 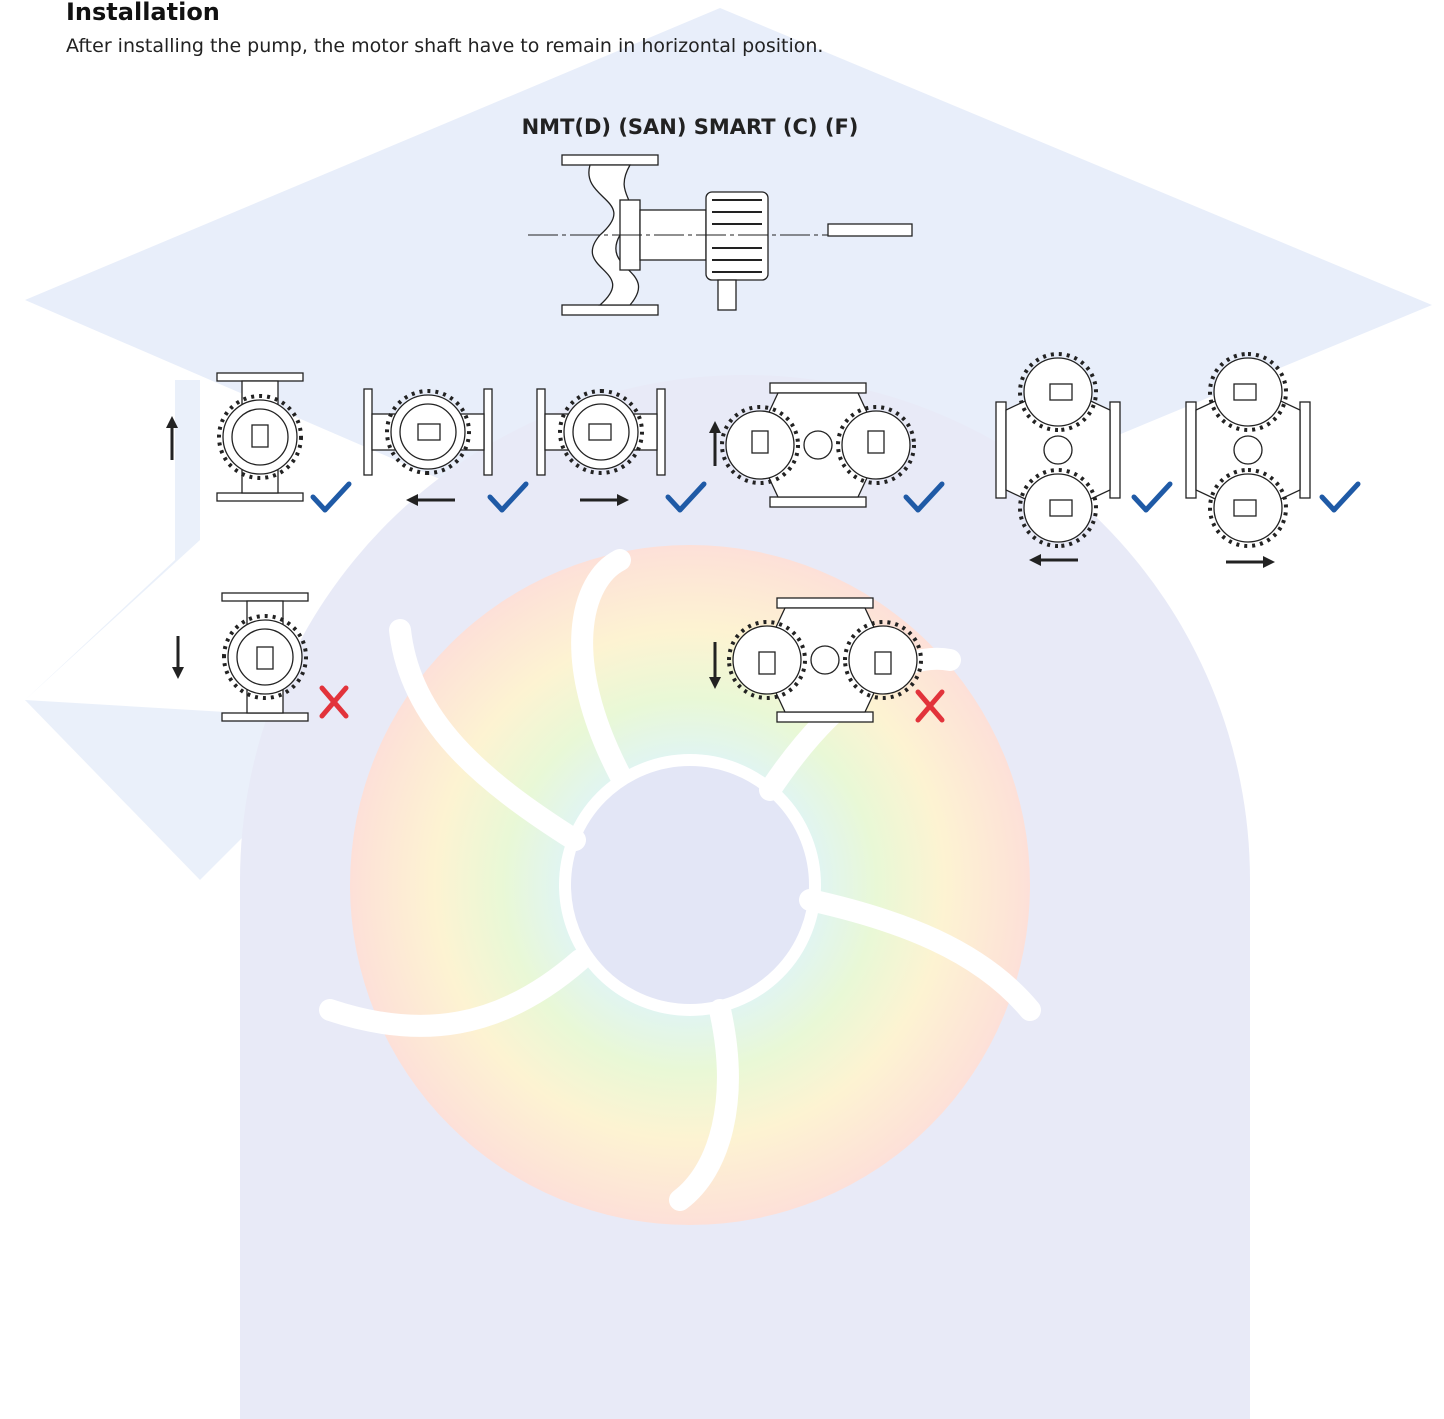 I want to click on watermark-hub, so click(x=690, y=885).